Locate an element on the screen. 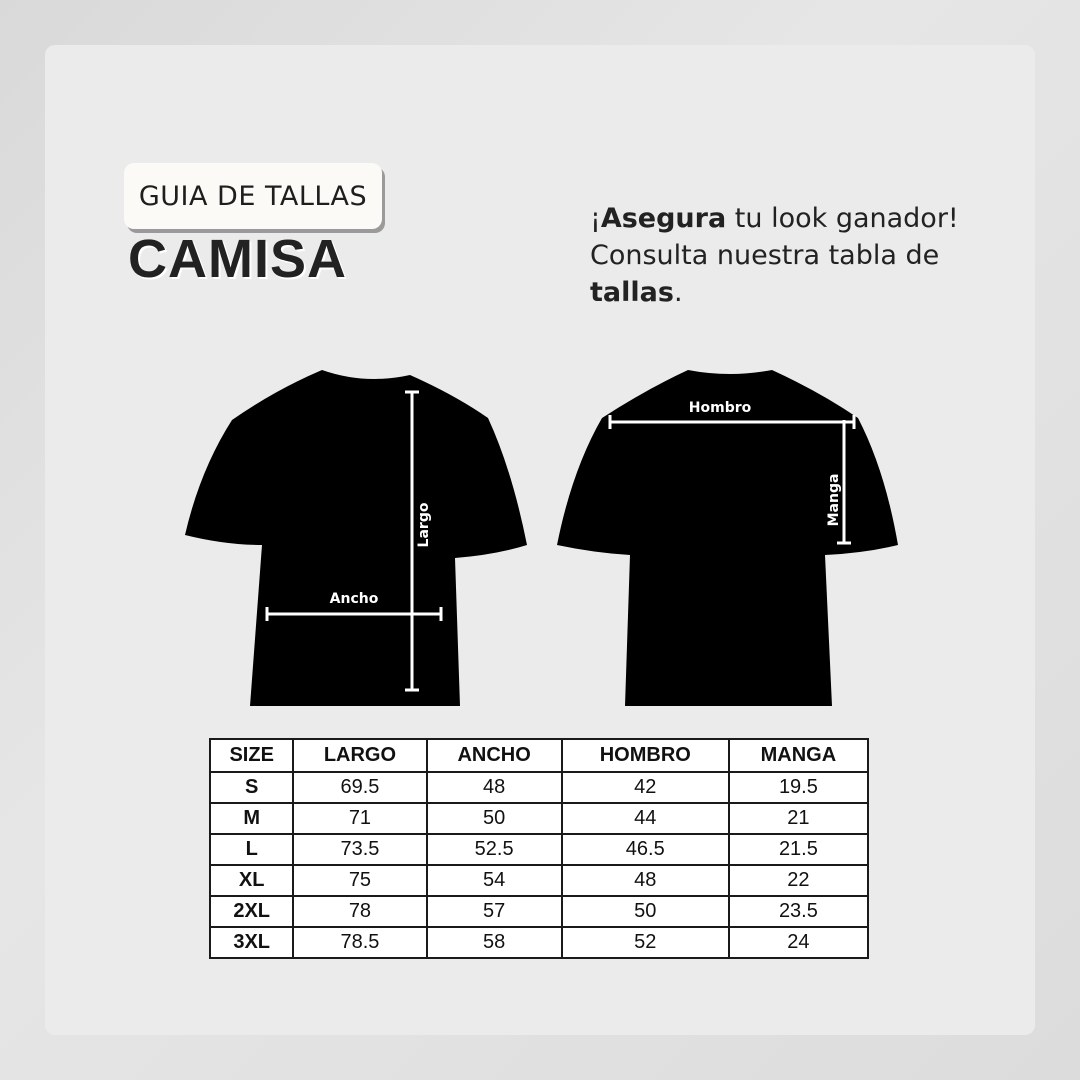 The image size is (1080, 1080). table-row: XL 75 54 48 22 is located at coordinates (539, 880).